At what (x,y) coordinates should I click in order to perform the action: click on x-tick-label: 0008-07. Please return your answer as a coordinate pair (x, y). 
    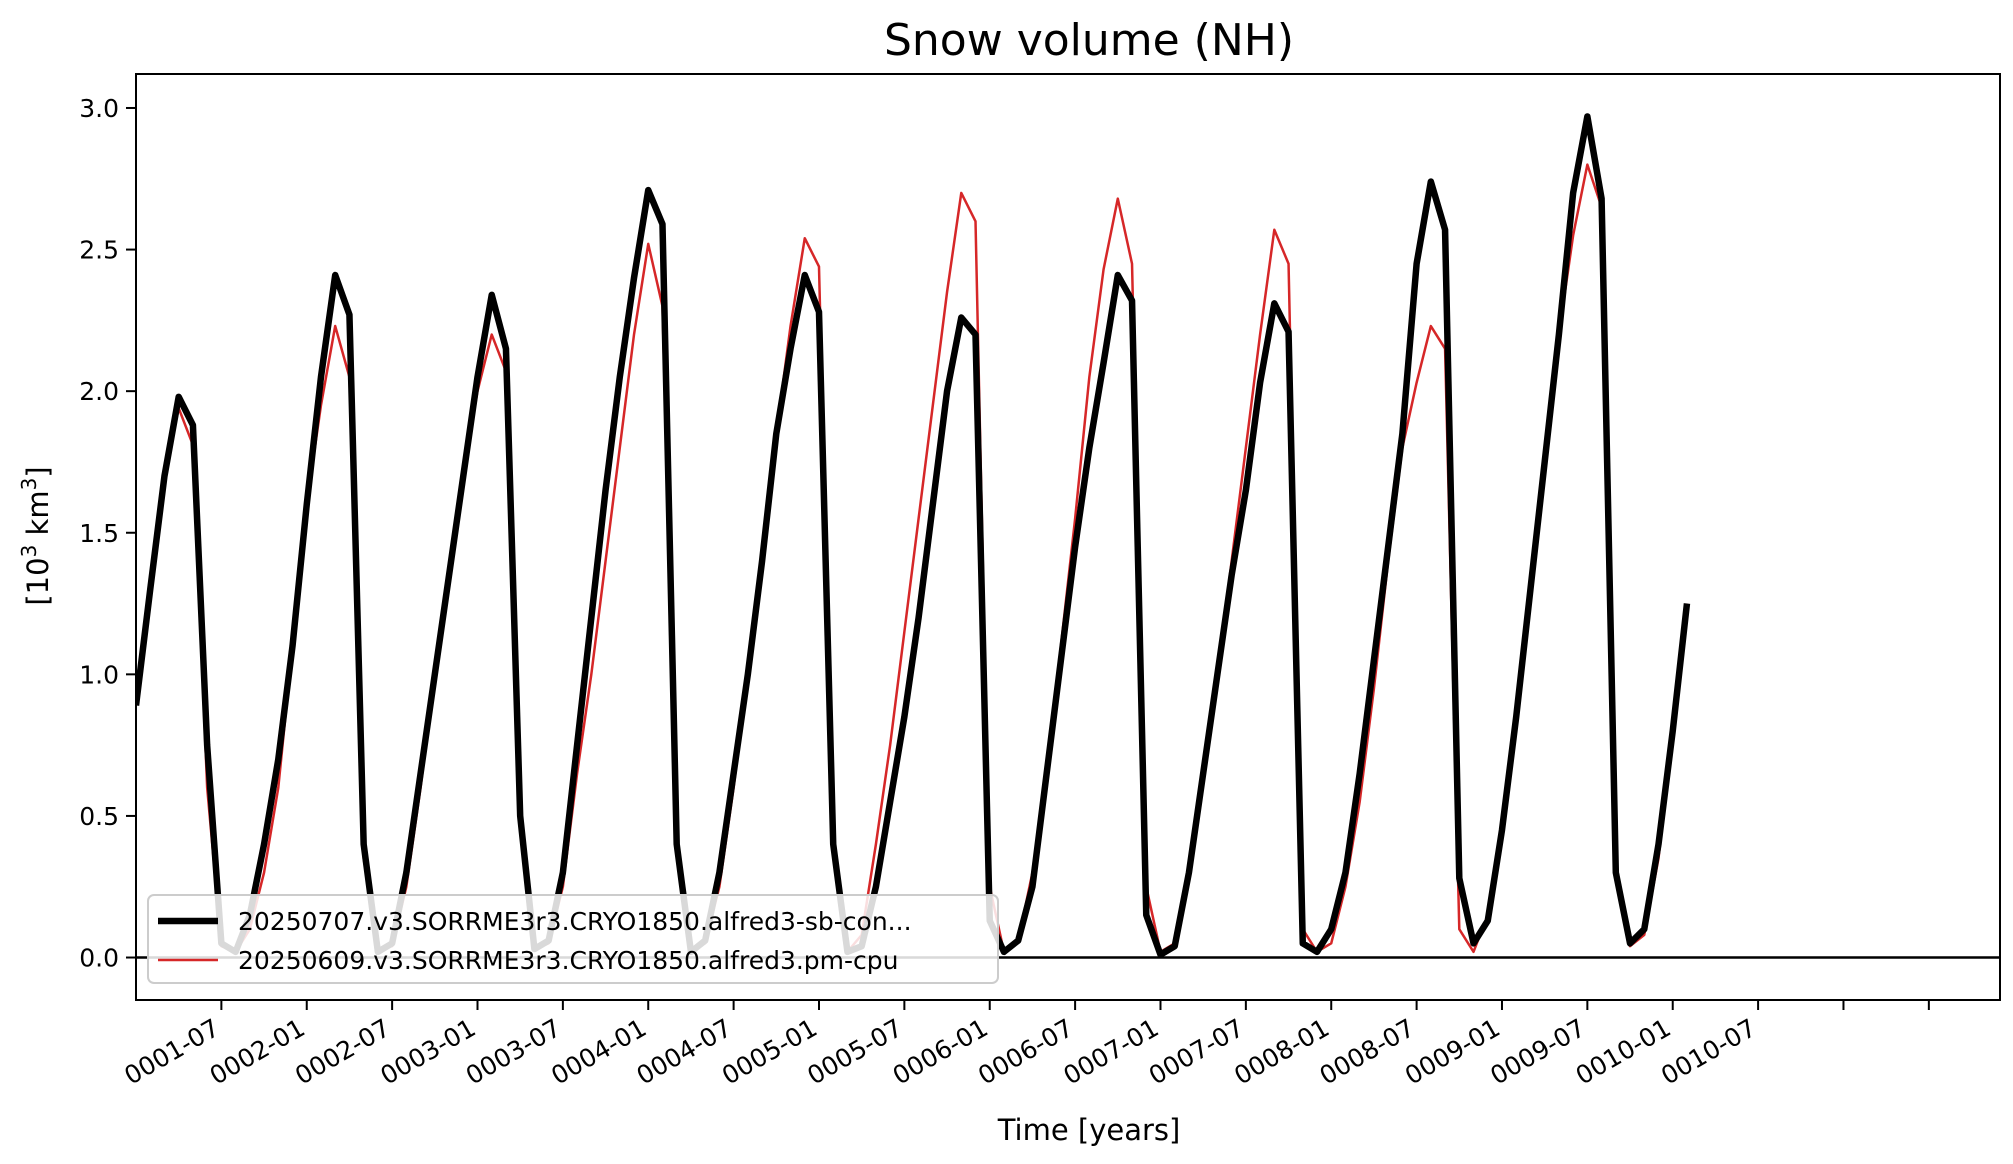
    Looking at the image, I should click on (1367, 1051).